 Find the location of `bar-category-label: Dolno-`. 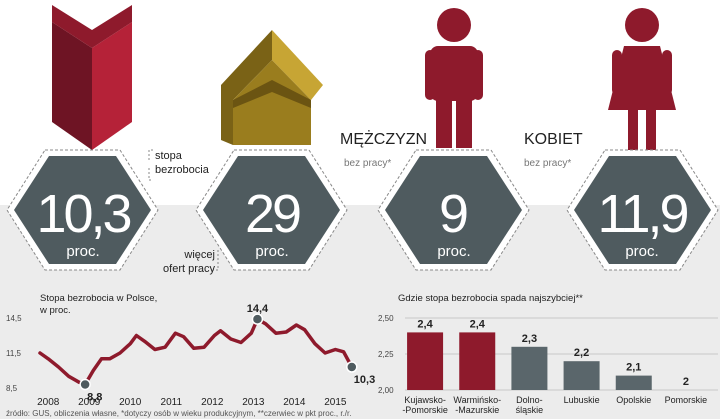

bar-category-label: Dolno- is located at coordinates (529, 400).